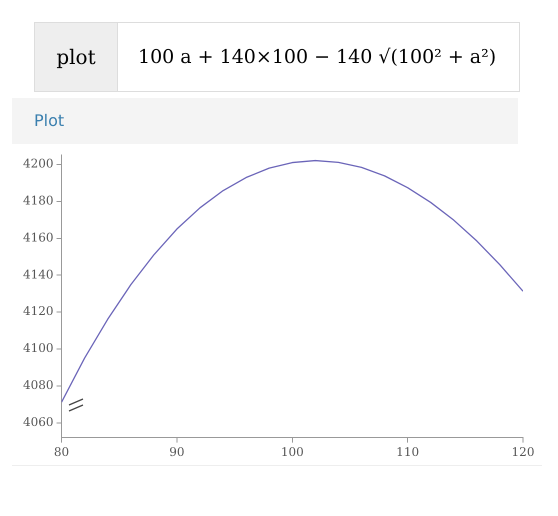 The width and height of the screenshot is (558, 516). Describe the element at coordinates (177, 451) in the screenshot. I see `x-tick-label: 90` at that location.